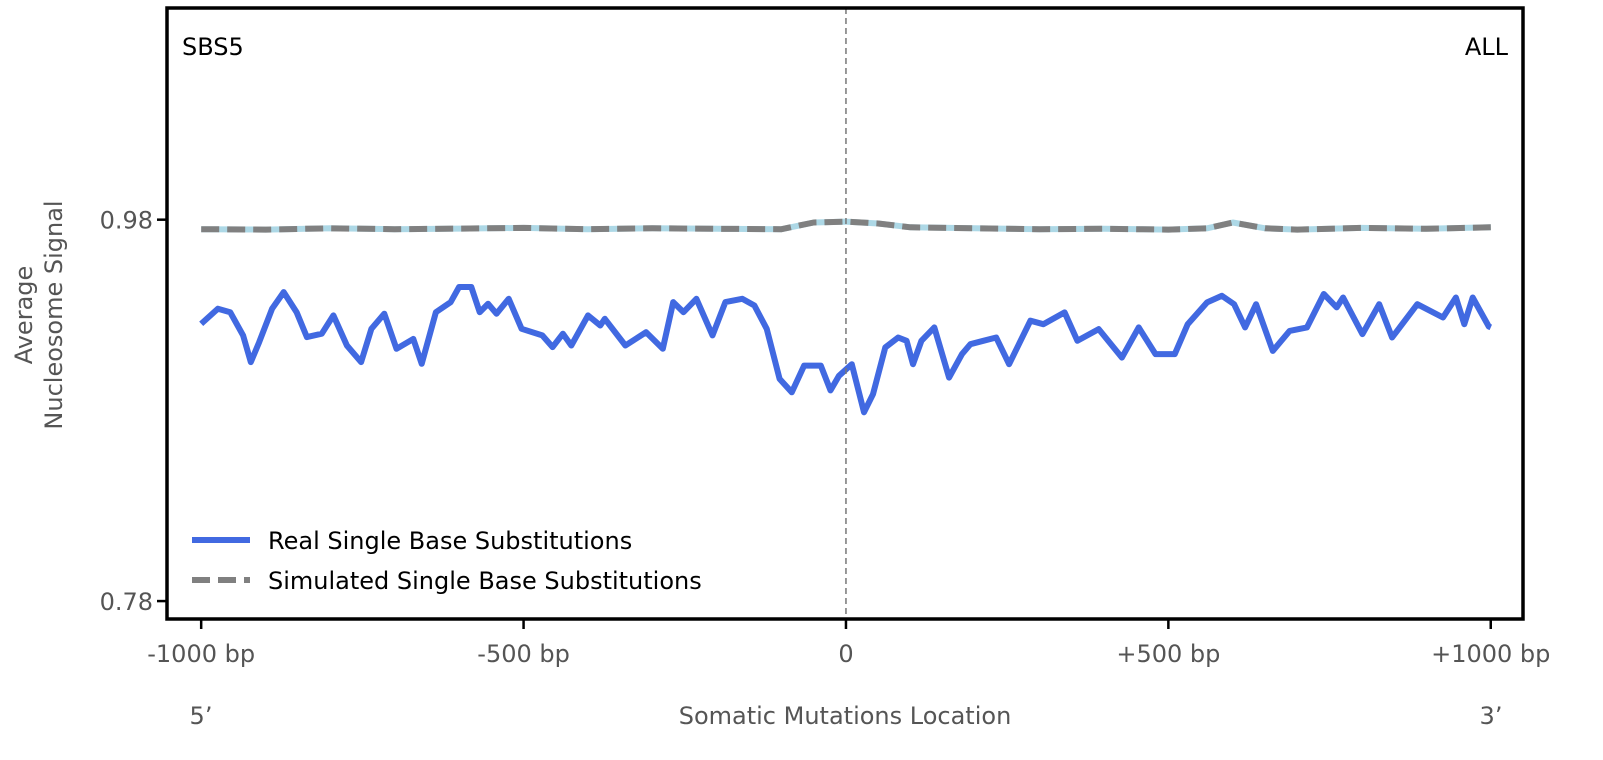 Image resolution: width=1603 pixels, height=760 pixels. What do you see at coordinates (201, 716) in the screenshot?
I see `five-prime-label: 5’` at bounding box center [201, 716].